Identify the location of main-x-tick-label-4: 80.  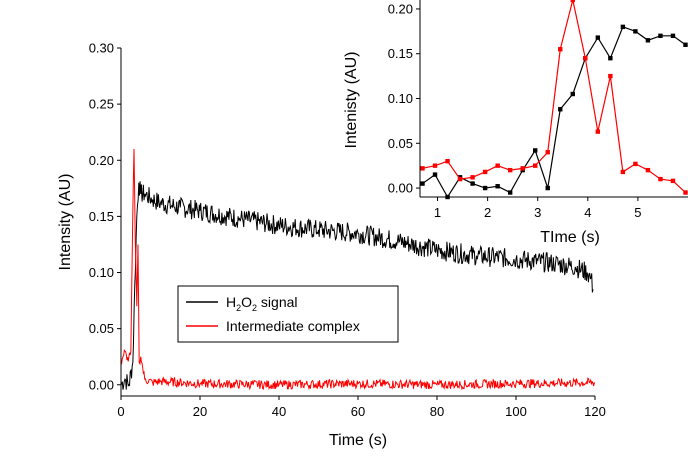
(437, 411).